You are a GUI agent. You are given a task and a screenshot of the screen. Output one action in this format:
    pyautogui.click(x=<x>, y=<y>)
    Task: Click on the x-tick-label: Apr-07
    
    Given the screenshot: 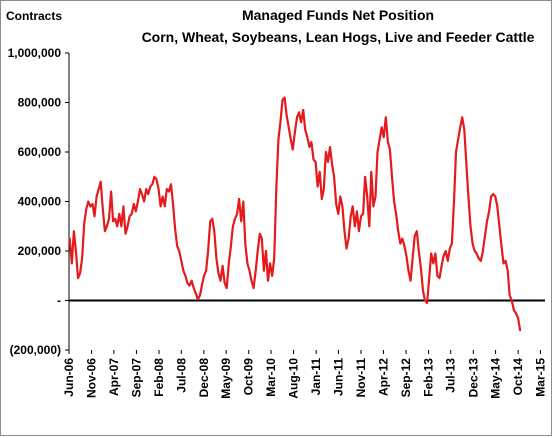 What is the action you would take?
    pyautogui.click(x=114, y=377)
    